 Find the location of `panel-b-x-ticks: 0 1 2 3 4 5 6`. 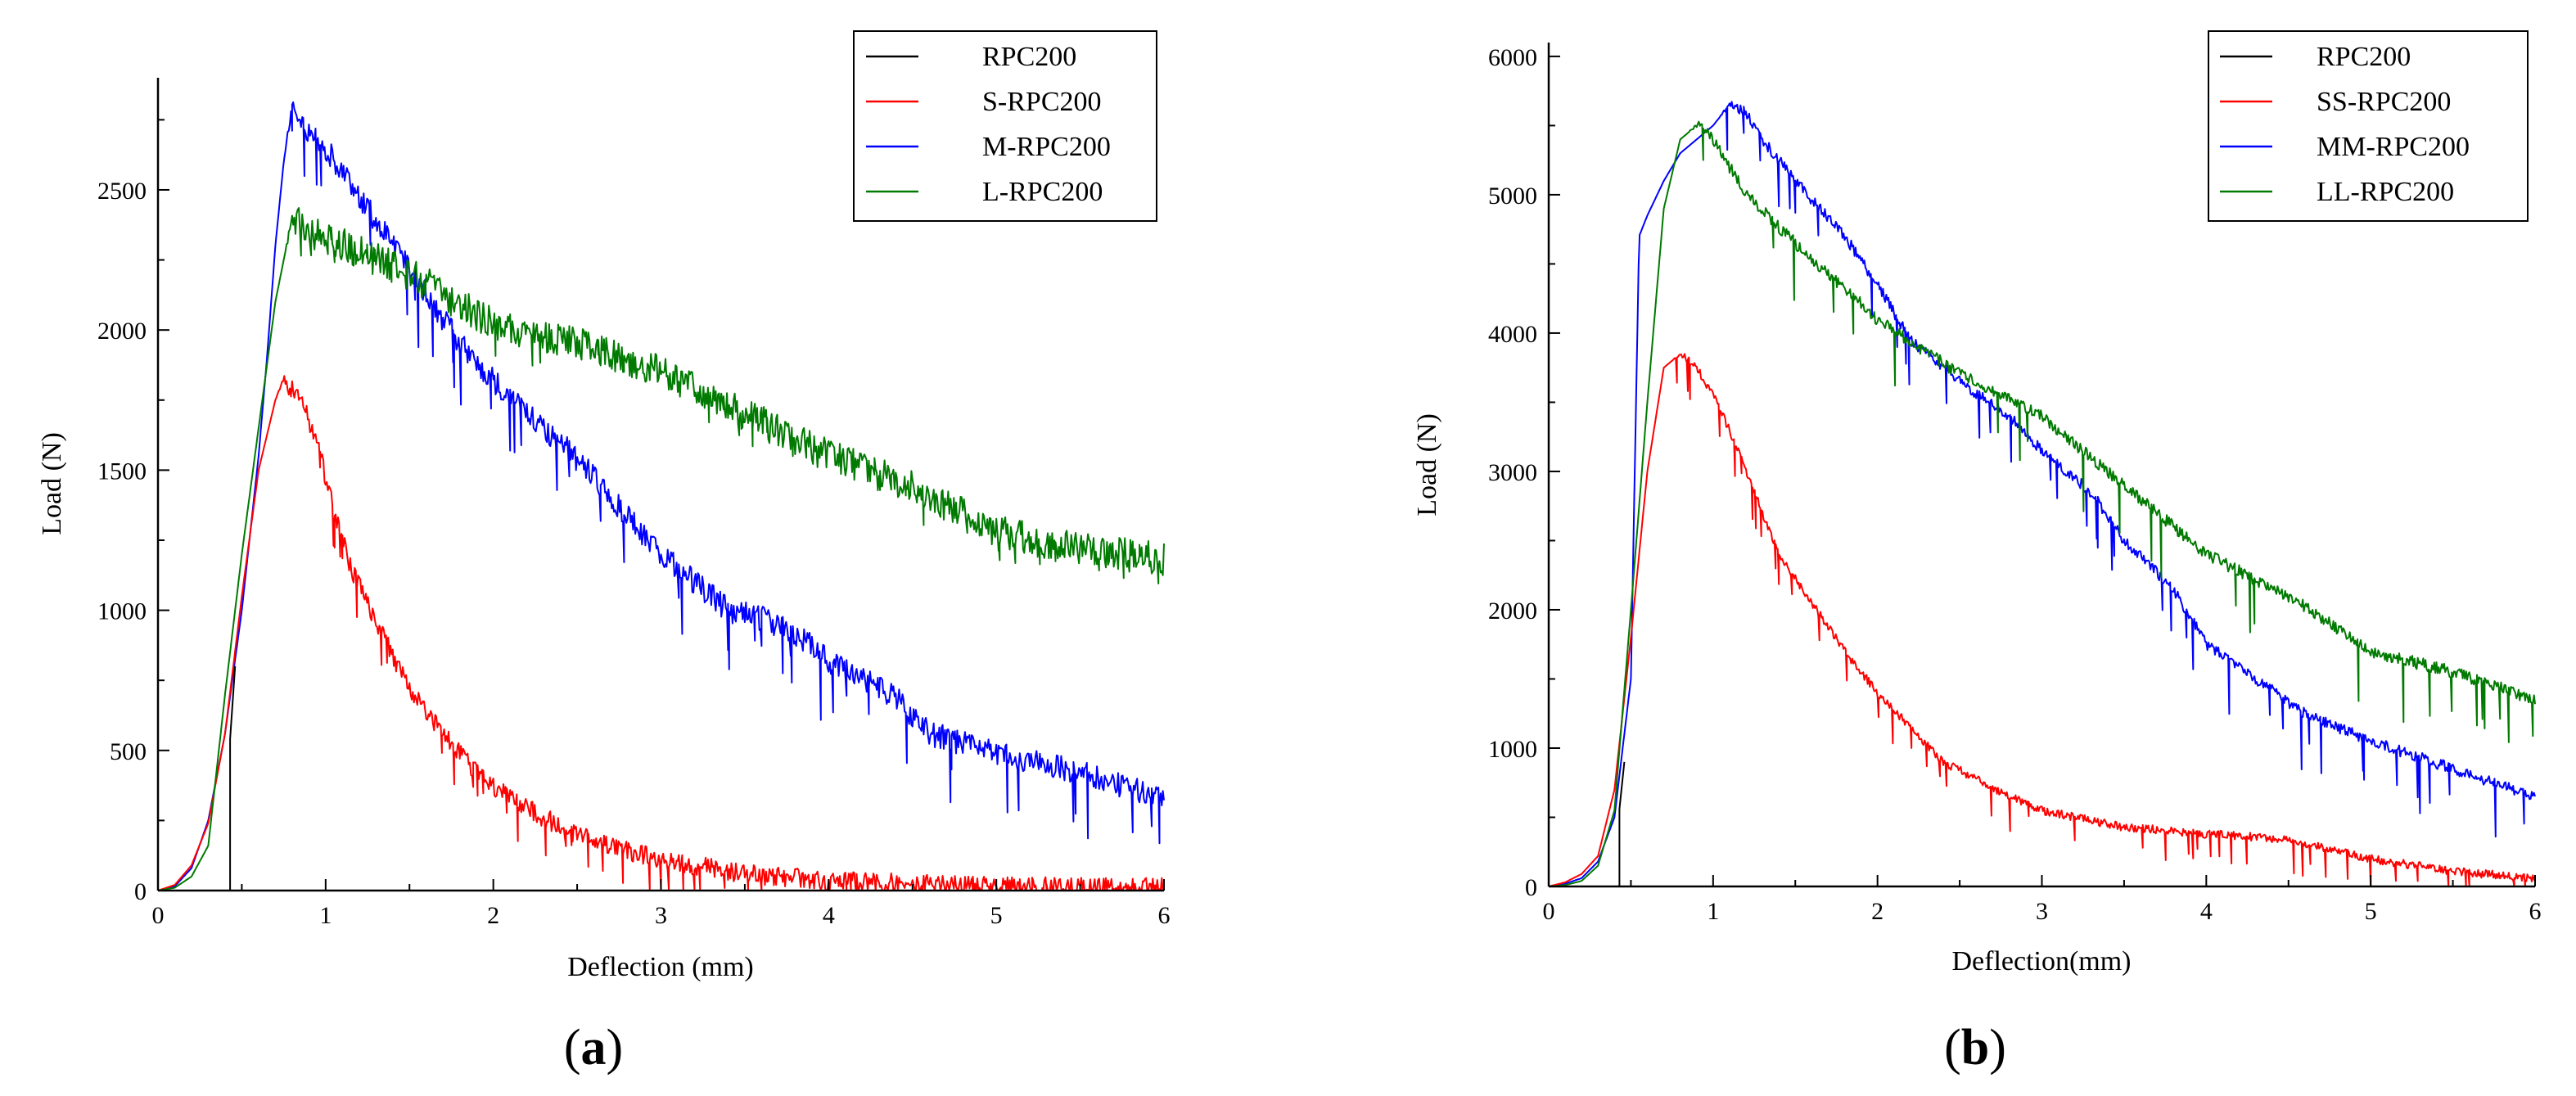

panel-b-x-ticks: 0 1 2 3 4 5 6 is located at coordinates (2042, 900).